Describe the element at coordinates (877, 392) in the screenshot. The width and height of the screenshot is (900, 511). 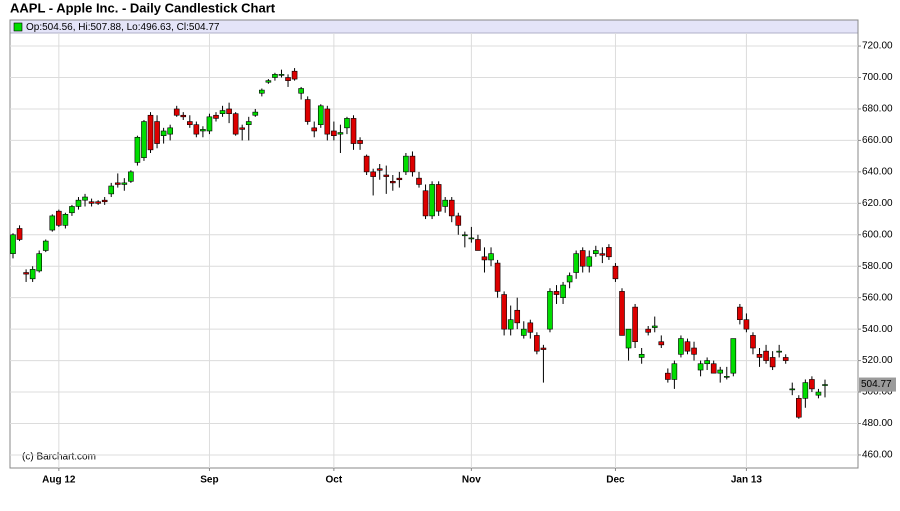
I see `y-tick-label: 500.00` at that location.